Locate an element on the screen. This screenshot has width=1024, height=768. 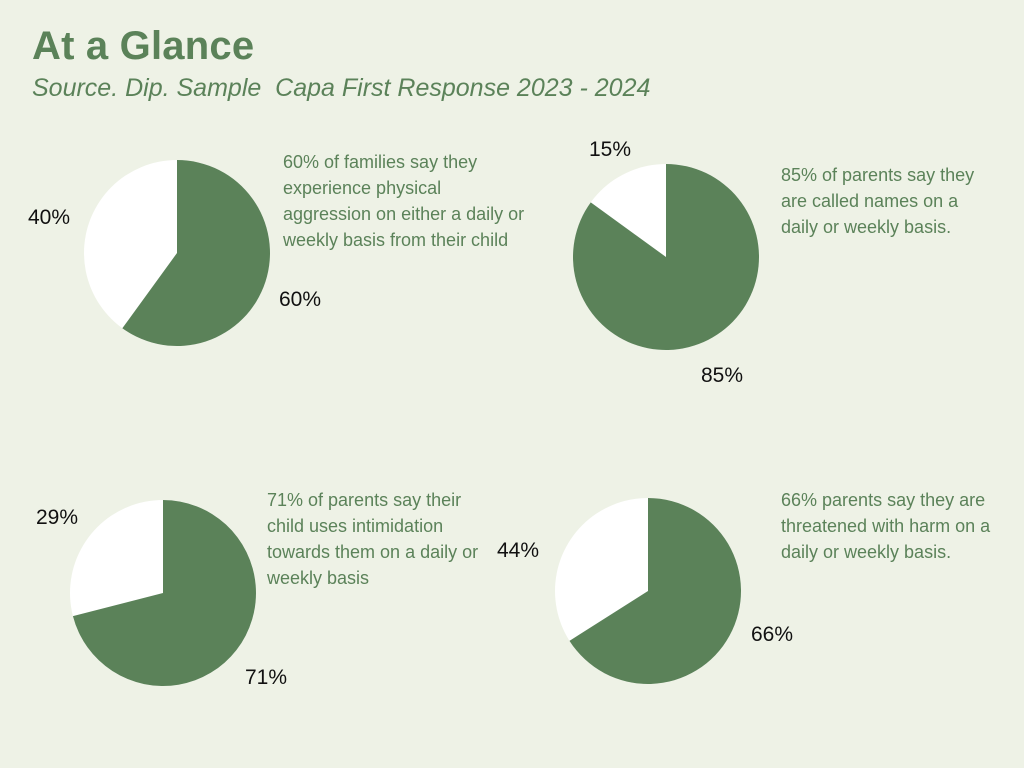
slice-label-accent: 85% is located at coordinates (722, 375).